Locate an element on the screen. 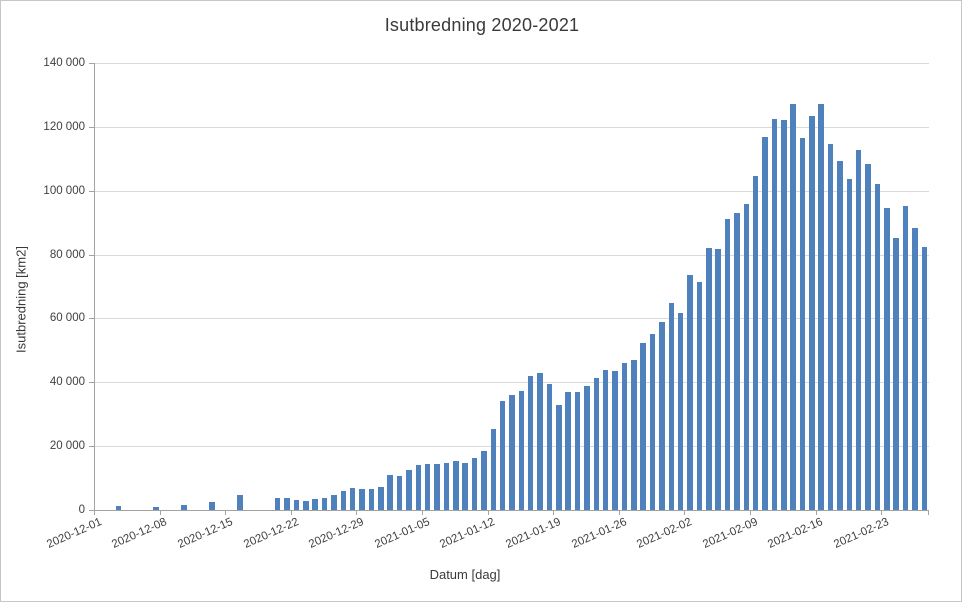  x-tick-label: 2020-12-08 is located at coordinates (140, 533).